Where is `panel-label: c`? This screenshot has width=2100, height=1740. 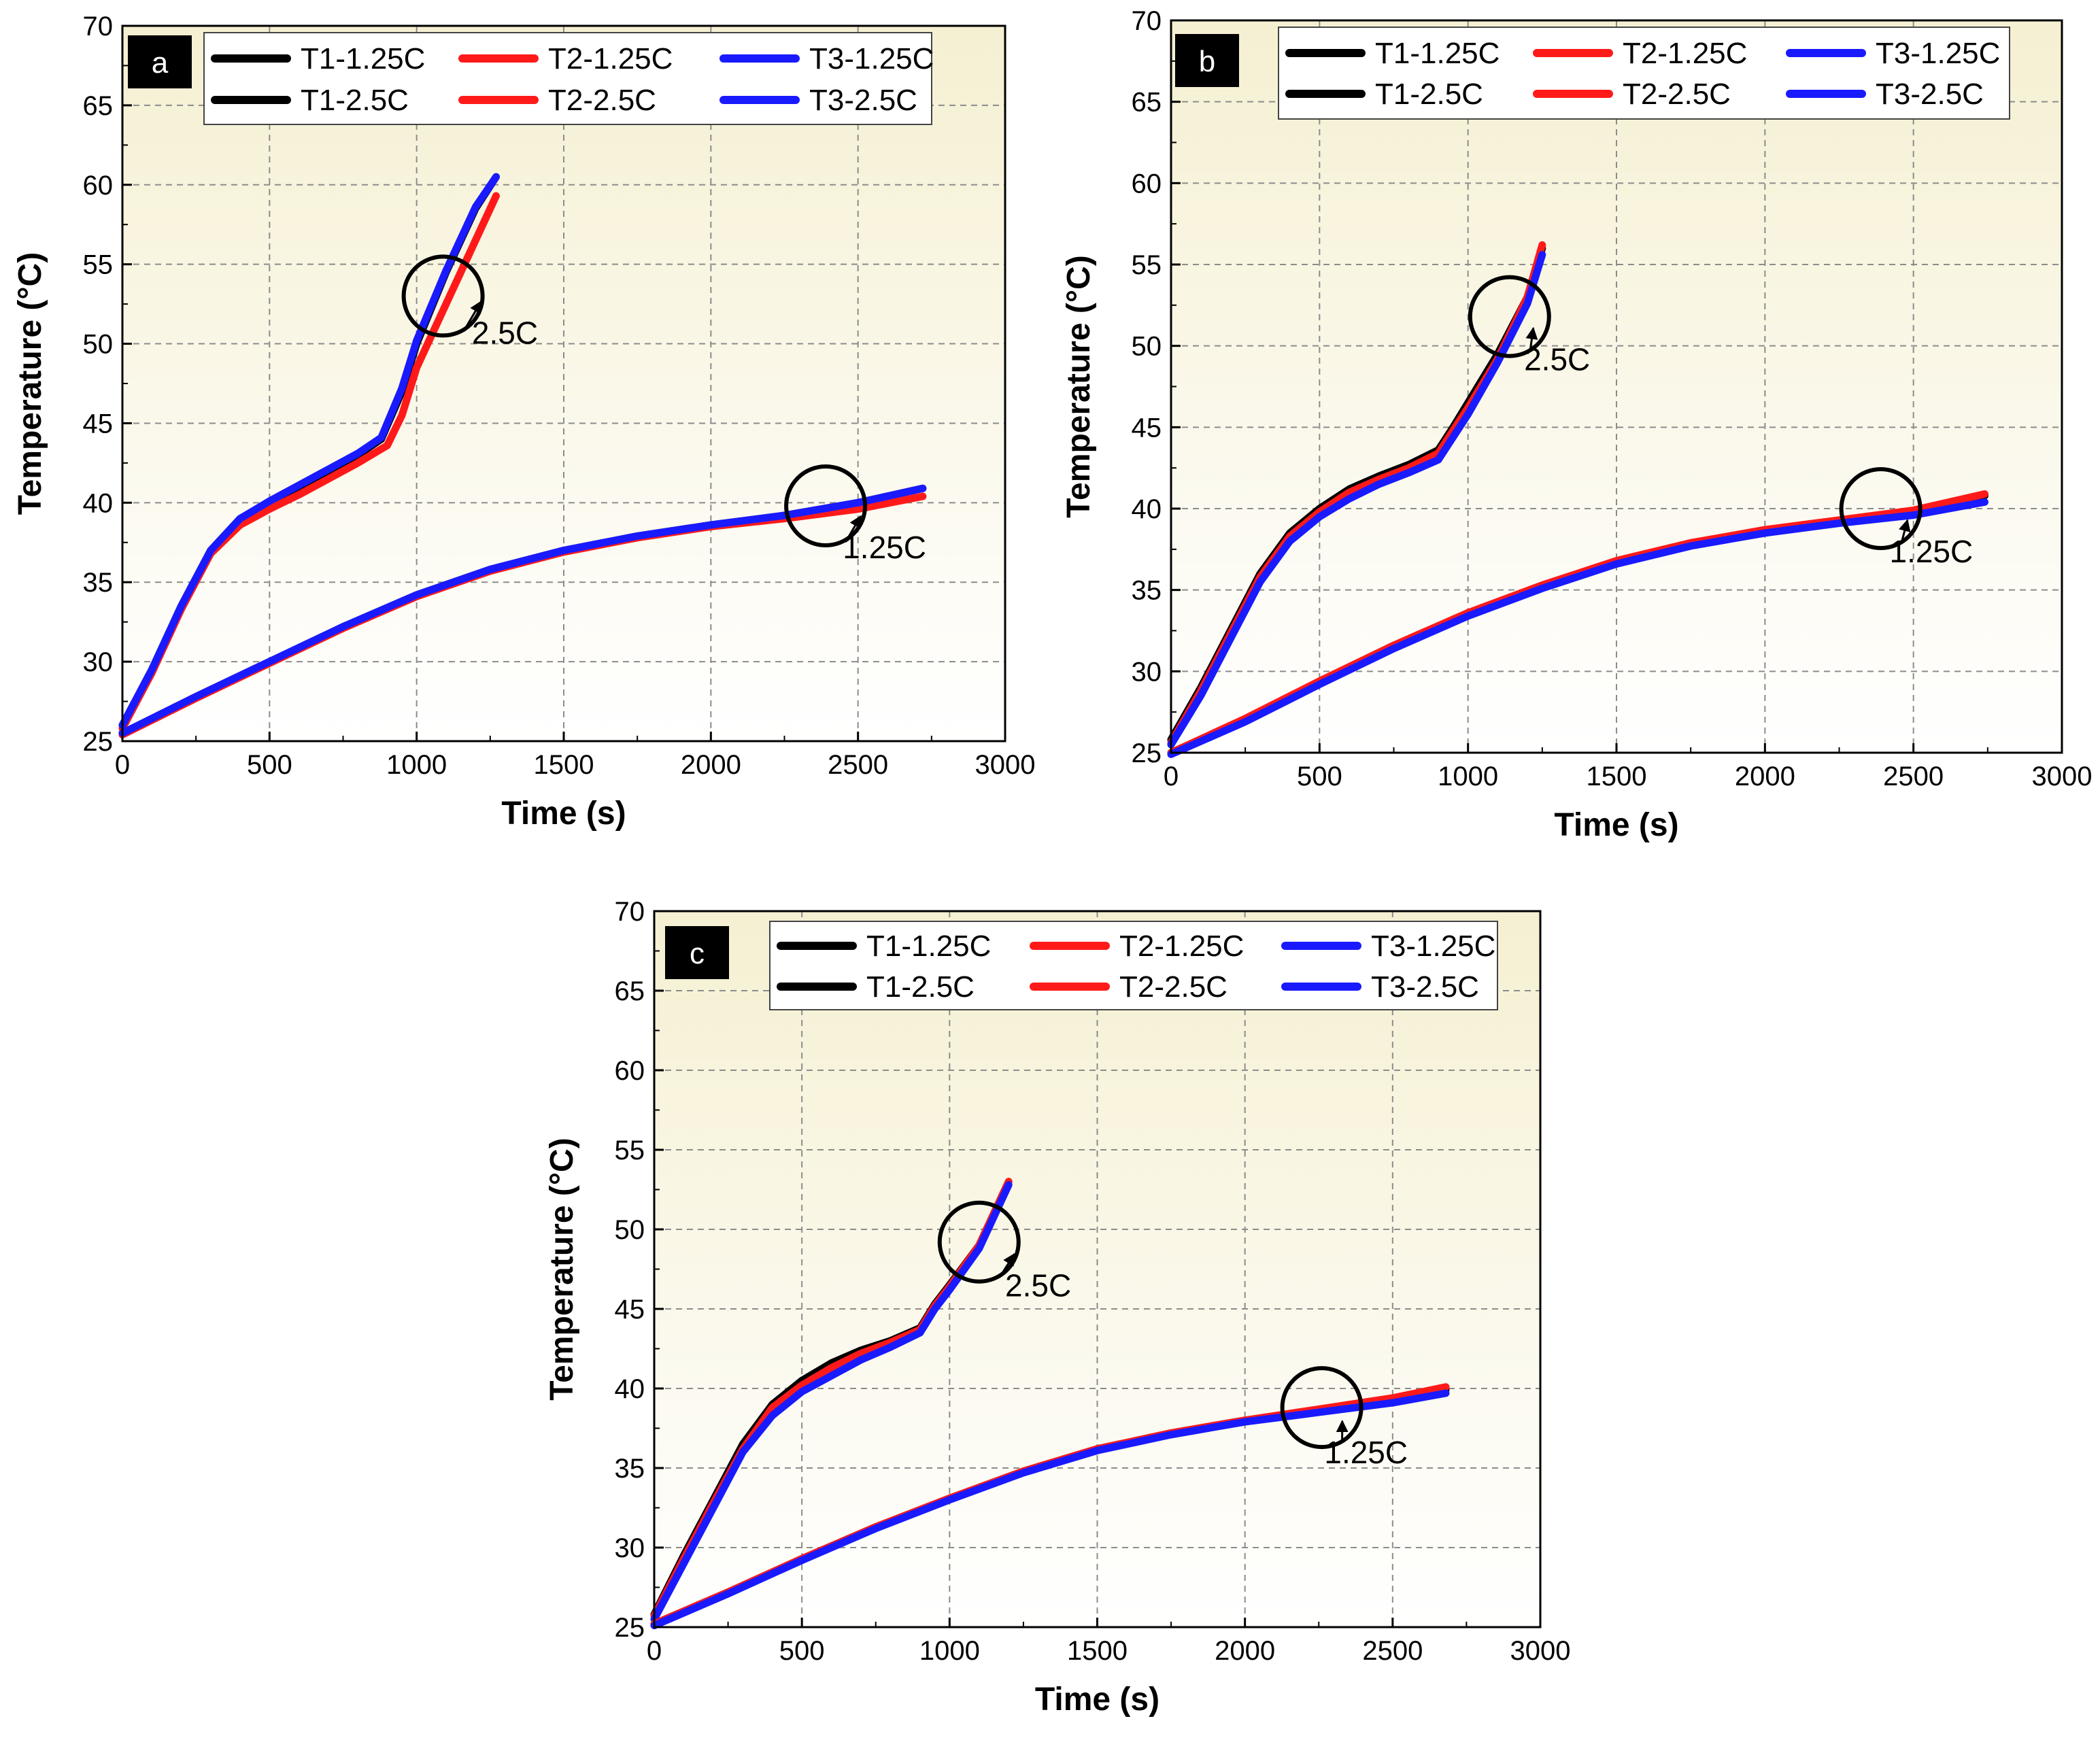
panel-label: c is located at coordinates (697, 954).